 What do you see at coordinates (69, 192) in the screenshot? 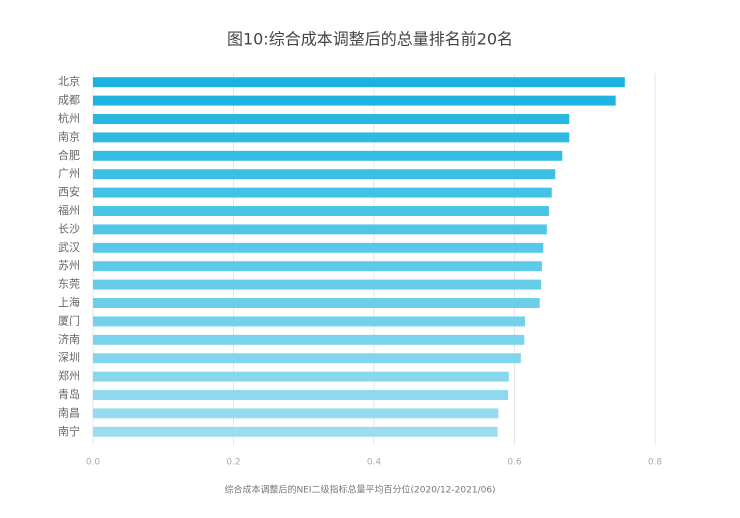
I see `y-tick-label: 西安` at bounding box center [69, 192].